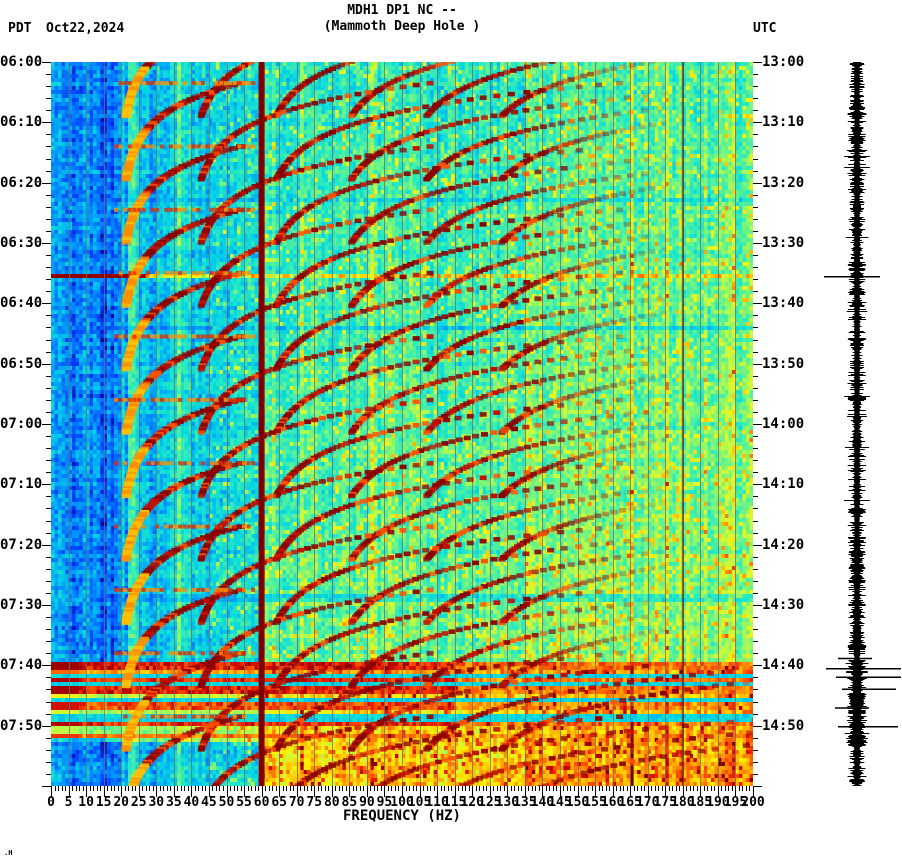 This screenshot has height=864, width=902. I want to click on right-time-tick-label: 13:00, so click(783, 62).